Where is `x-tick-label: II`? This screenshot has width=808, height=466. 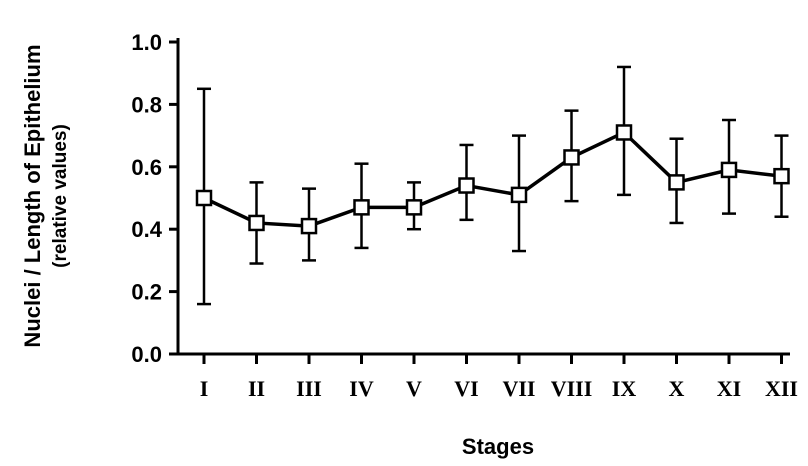
x-tick-label: II is located at coordinates (256, 388).